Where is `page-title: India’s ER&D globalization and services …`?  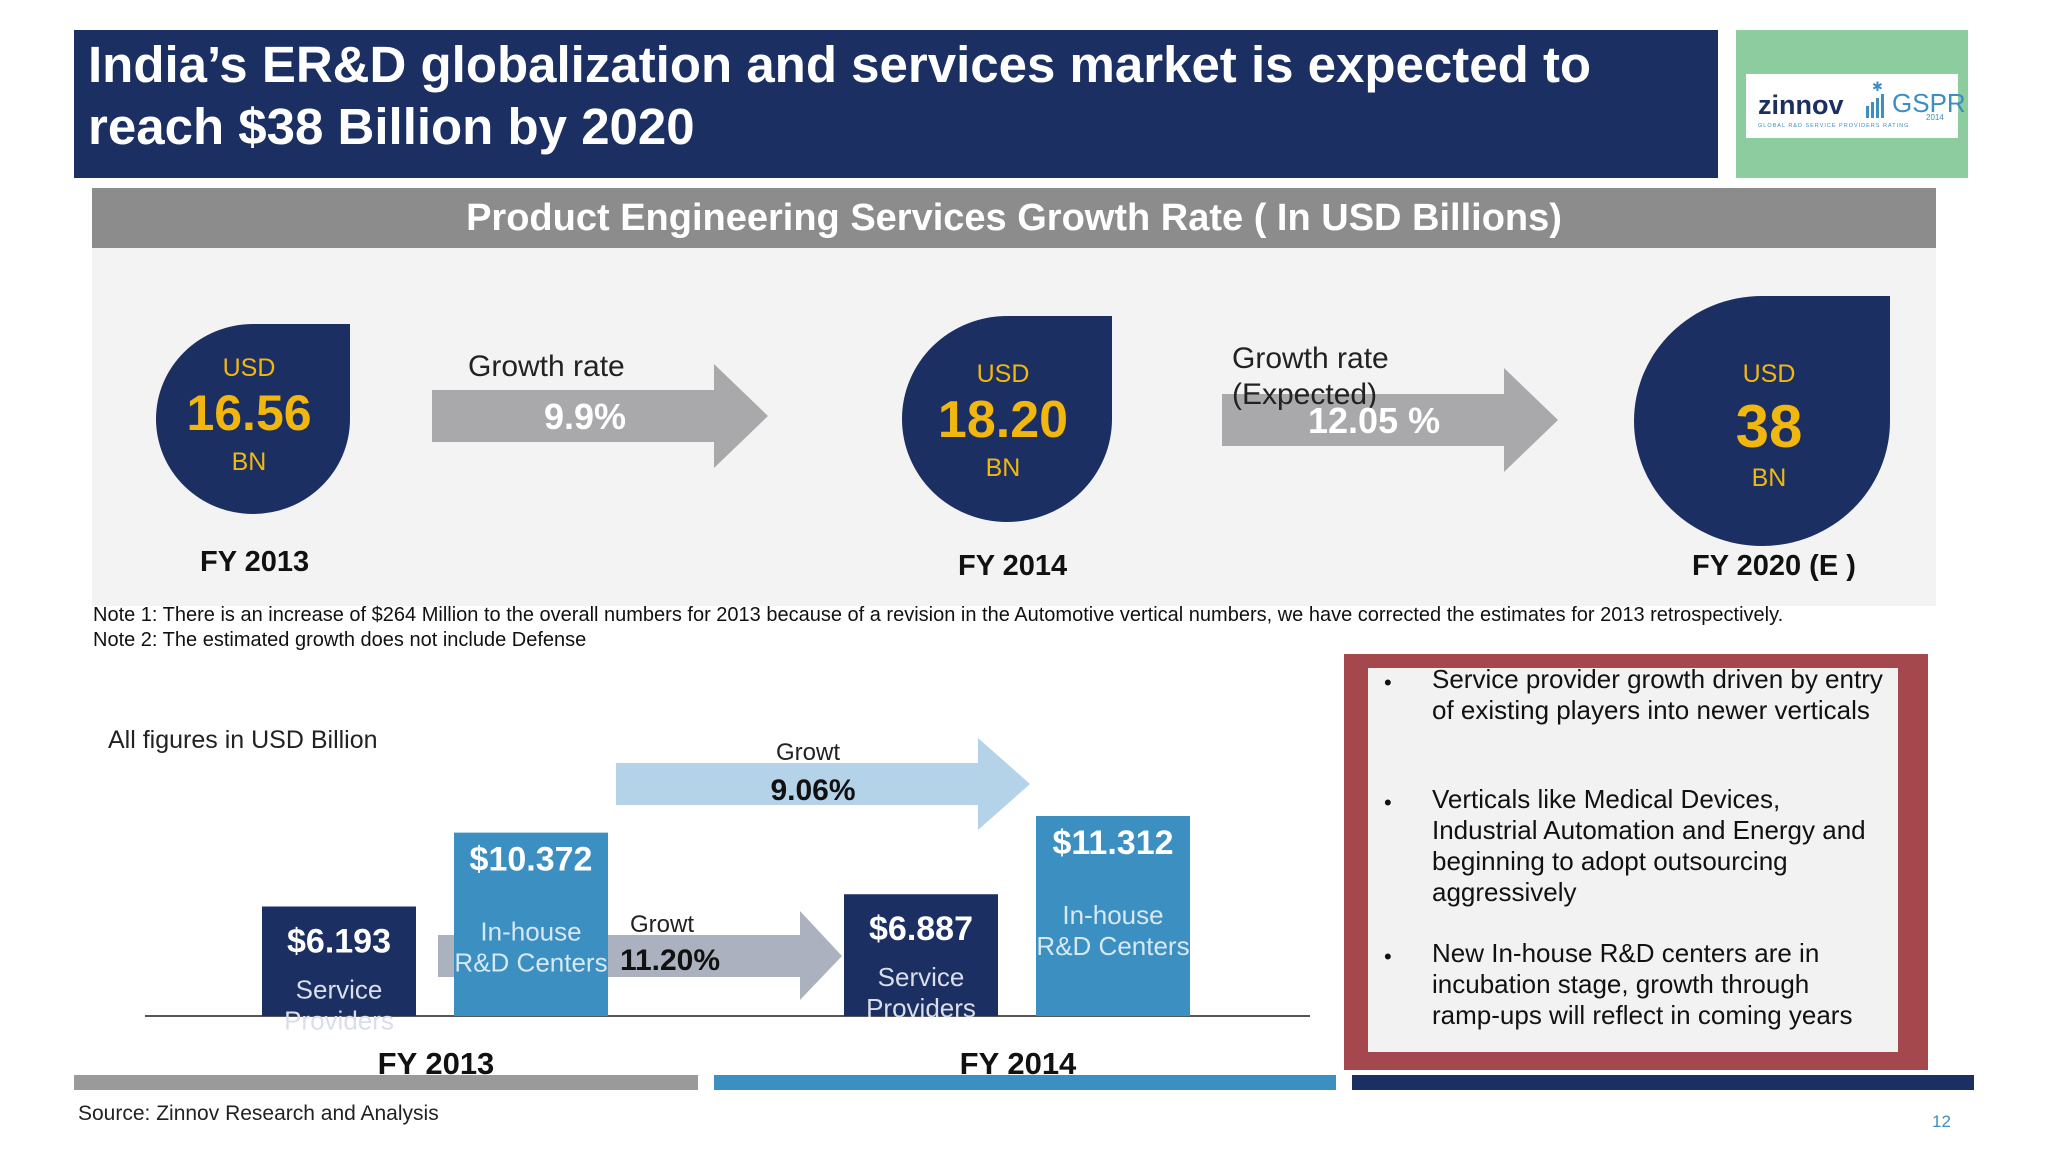 page-title: India’s ER&D globalization and services … is located at coordinates (840, 95).